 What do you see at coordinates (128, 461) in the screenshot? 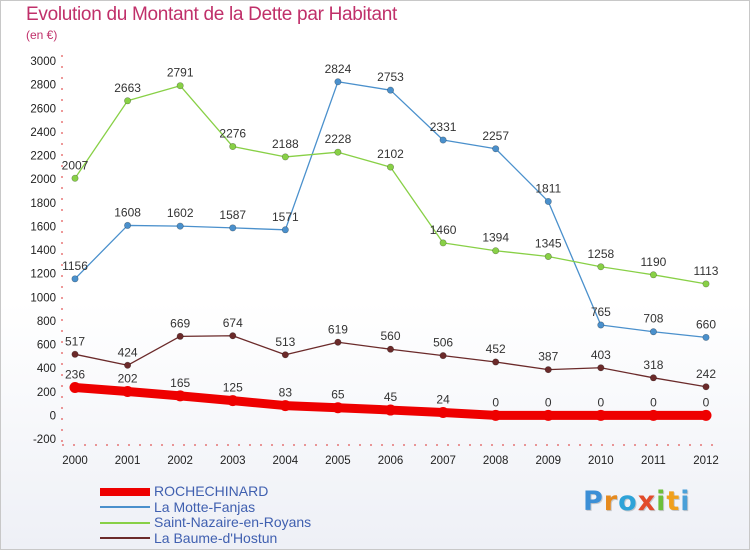
I see `x-tick-label: 2001` at bounding box center [128, 461].